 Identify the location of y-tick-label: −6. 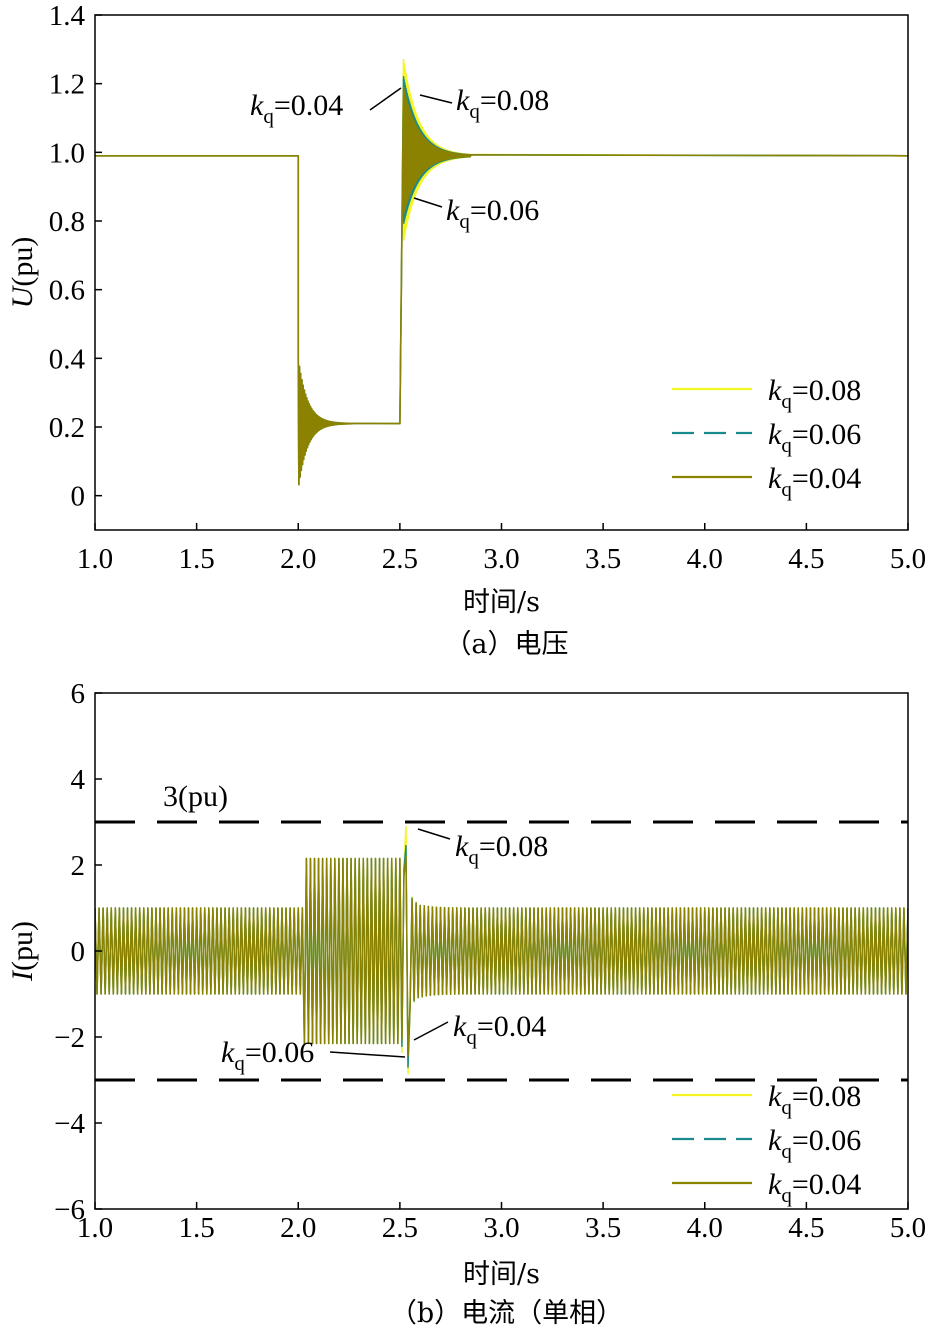
(69, 1210).